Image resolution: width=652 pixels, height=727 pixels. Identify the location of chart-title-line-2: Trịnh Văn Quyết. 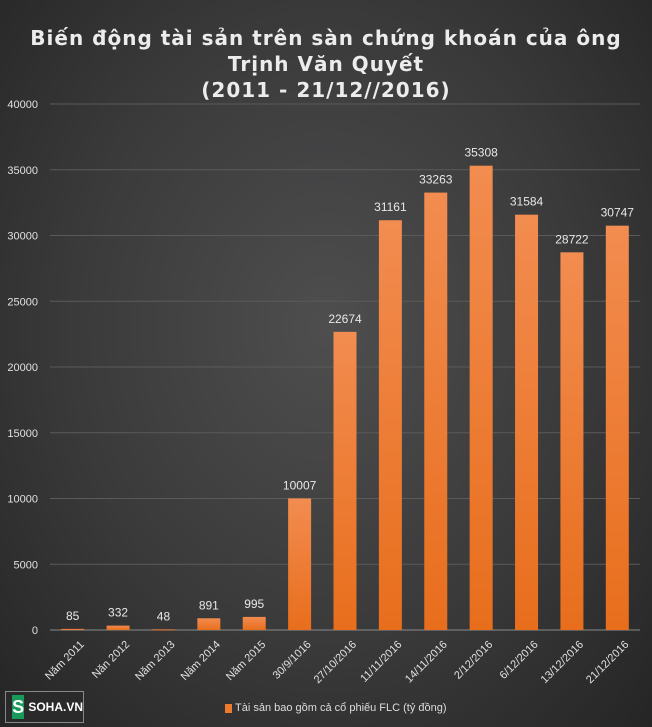
(326, 64).